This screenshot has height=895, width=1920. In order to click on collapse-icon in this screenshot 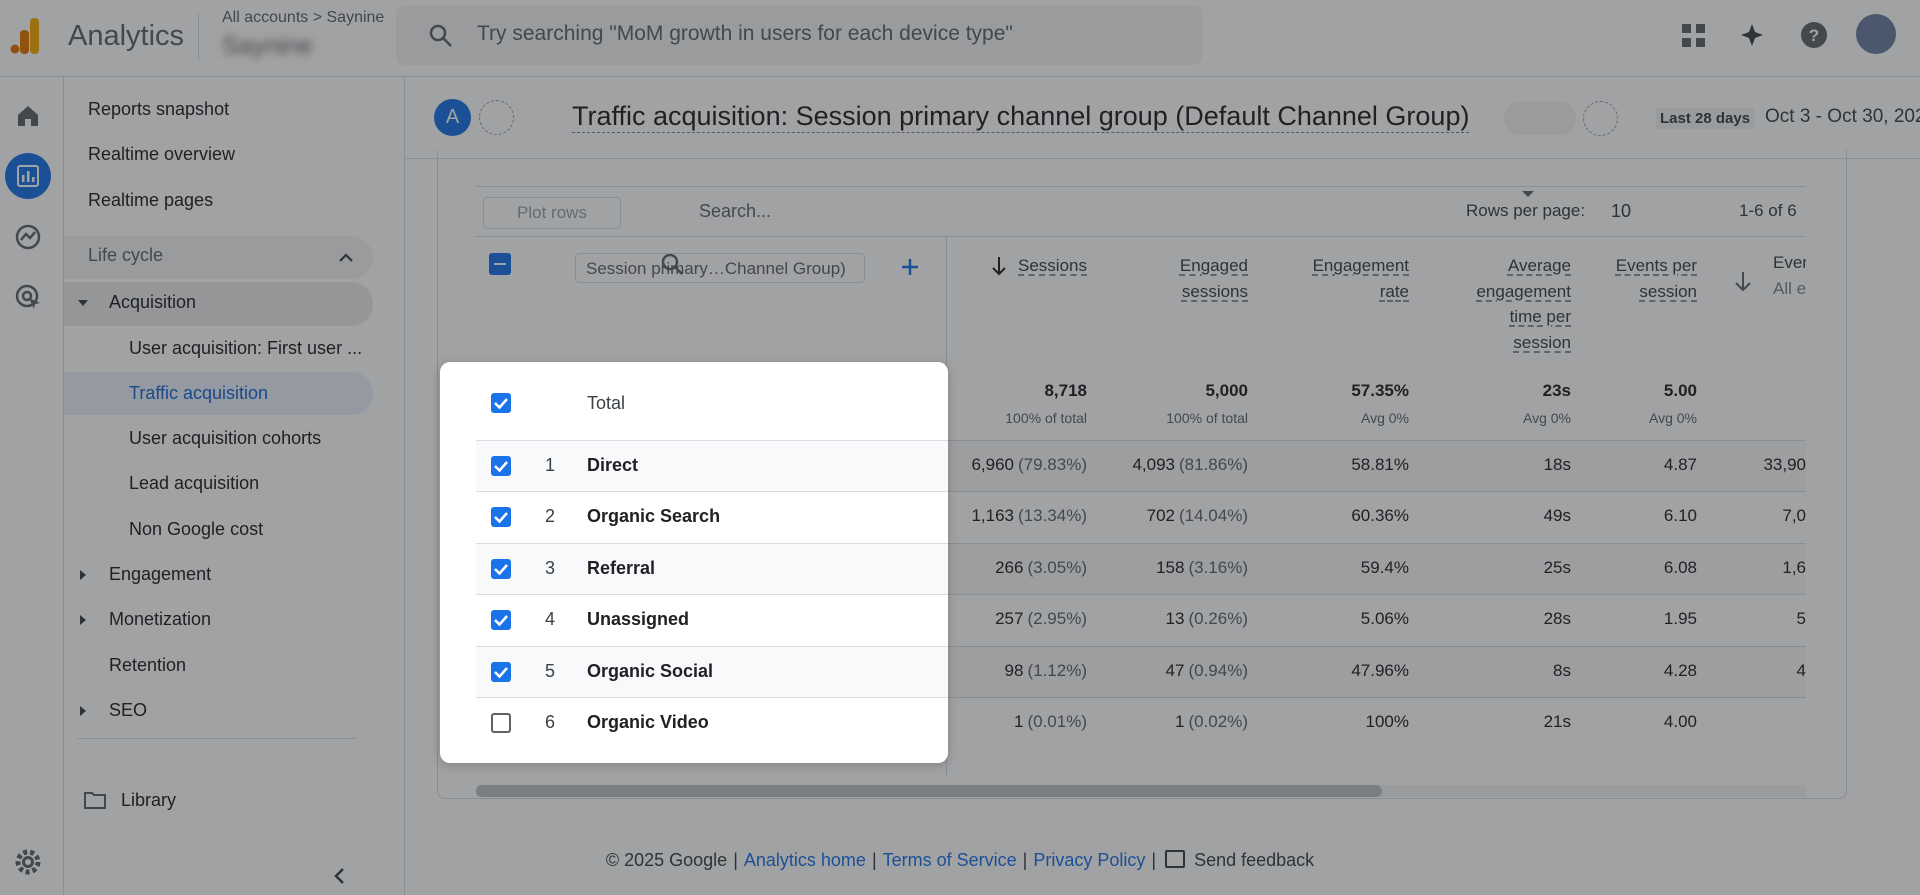, I will do `click(340, 876)`.